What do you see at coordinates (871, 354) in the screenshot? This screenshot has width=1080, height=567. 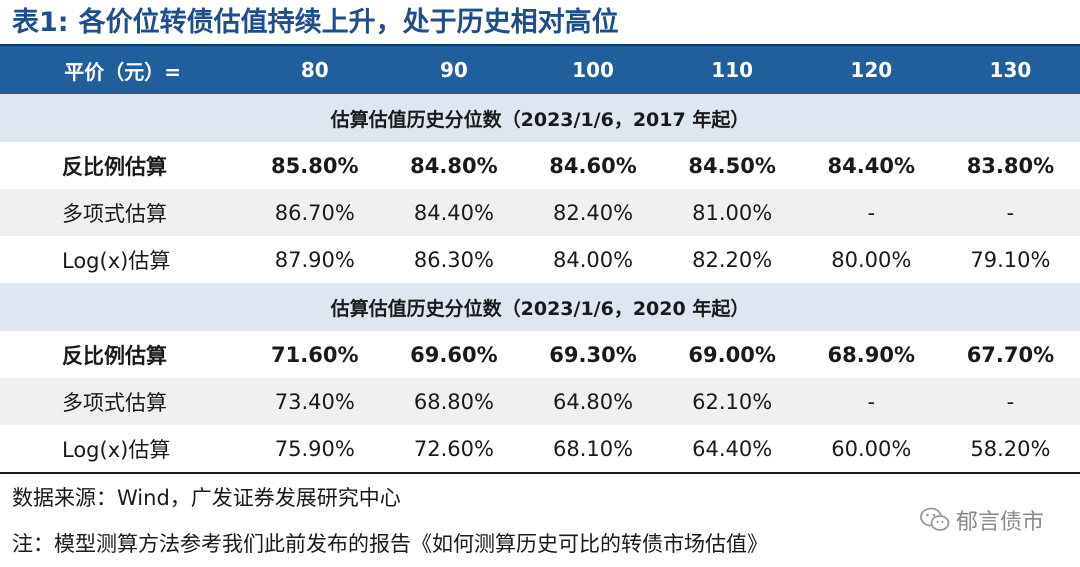 I see `table-cell: 68.90%` at bounding box center [871, 354].